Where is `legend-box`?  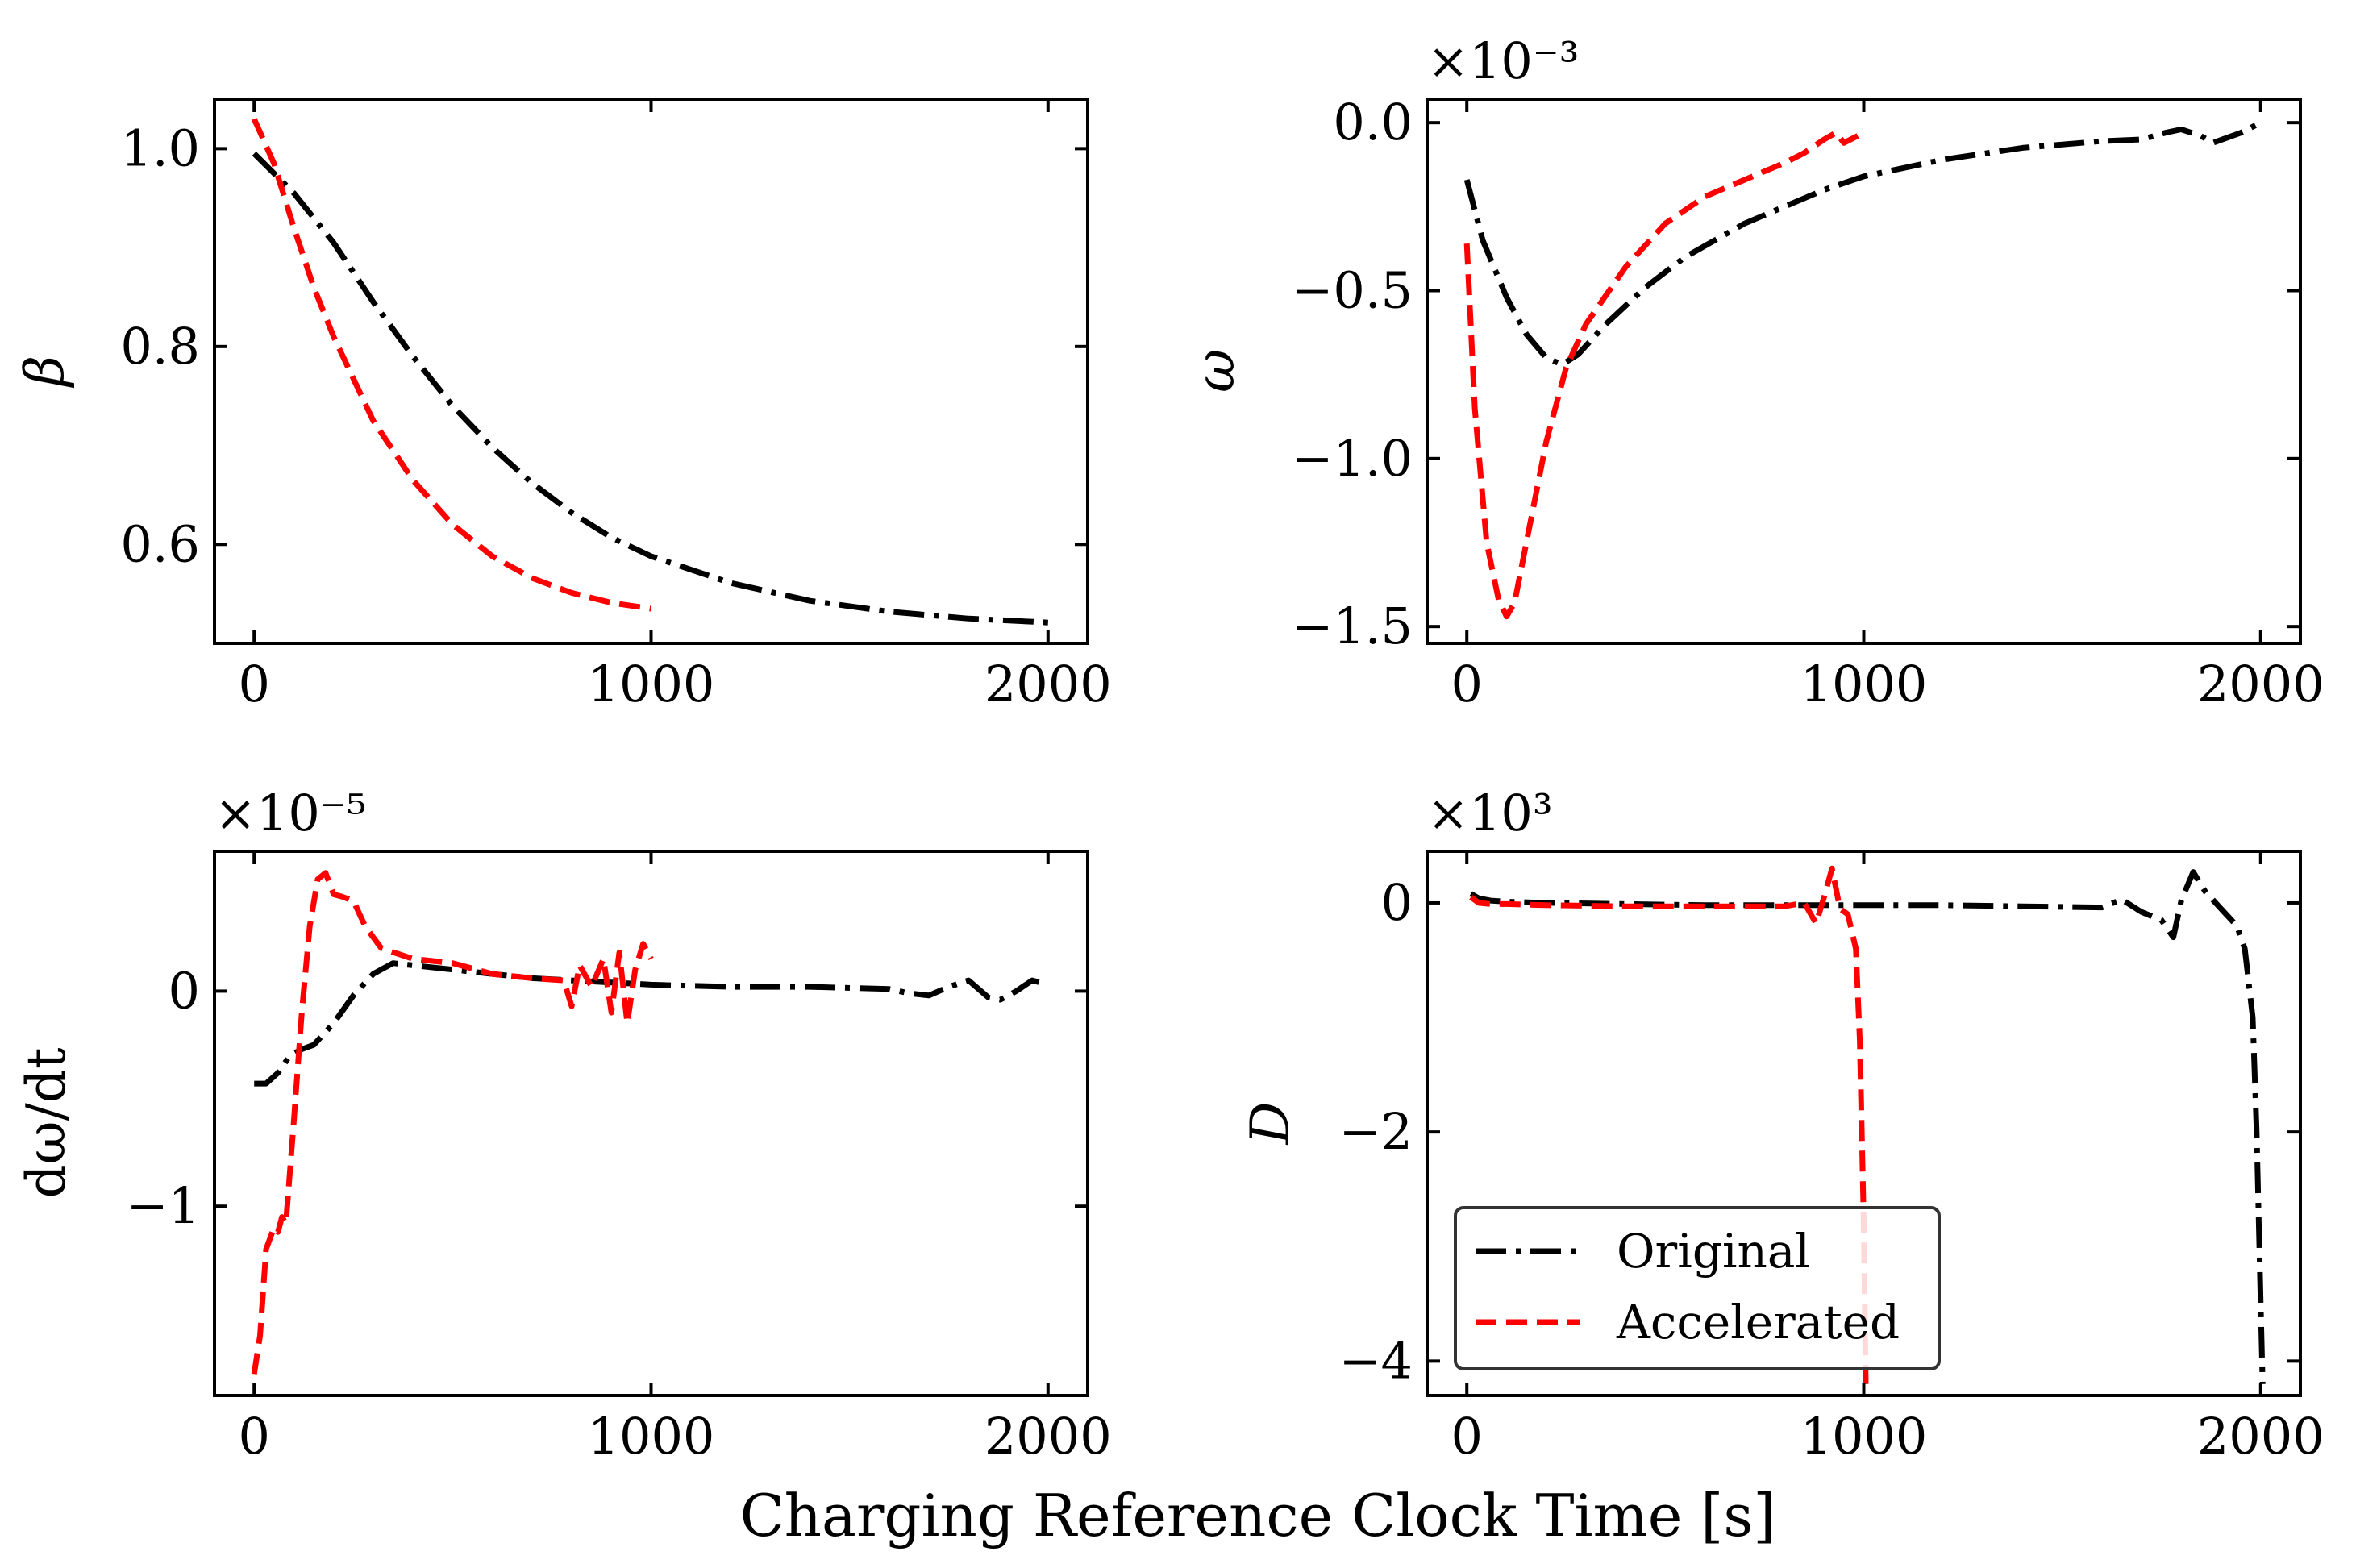 legend-box is located at coordinates (1697, 1288).